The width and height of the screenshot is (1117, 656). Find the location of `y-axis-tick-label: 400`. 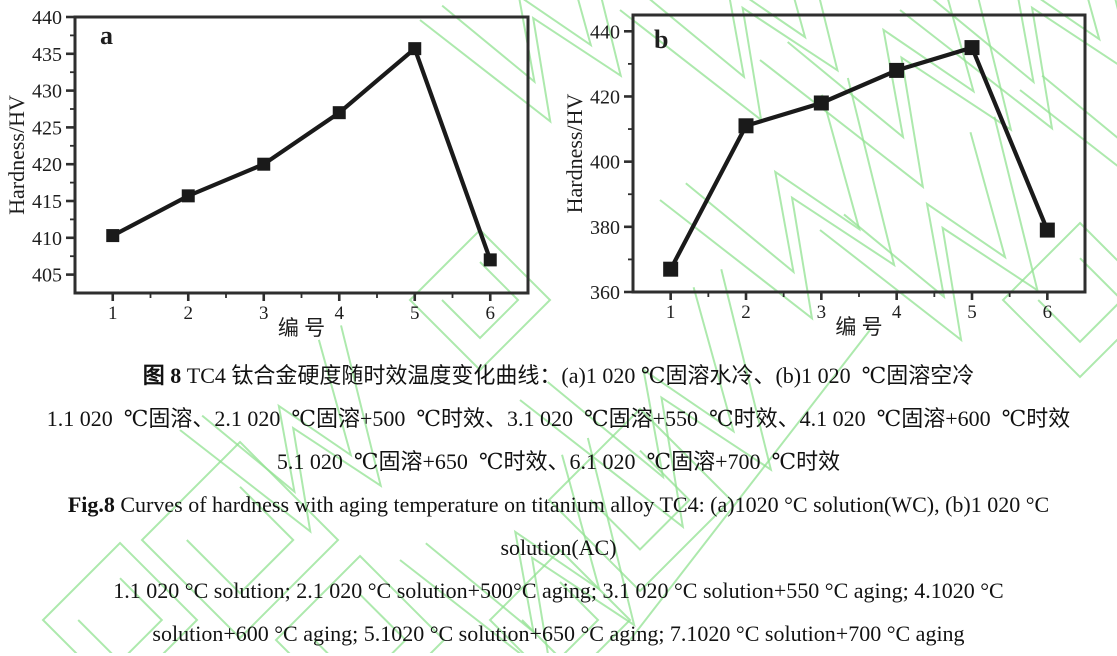

y-axis-tick-label: 400 is located at coordinates (605, 163).